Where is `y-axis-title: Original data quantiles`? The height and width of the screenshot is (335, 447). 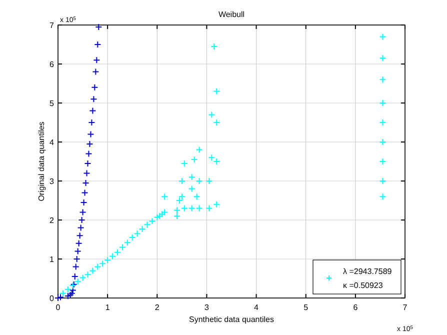
y-axis-title: Original data quantiles is located at coordinates (41, 162).